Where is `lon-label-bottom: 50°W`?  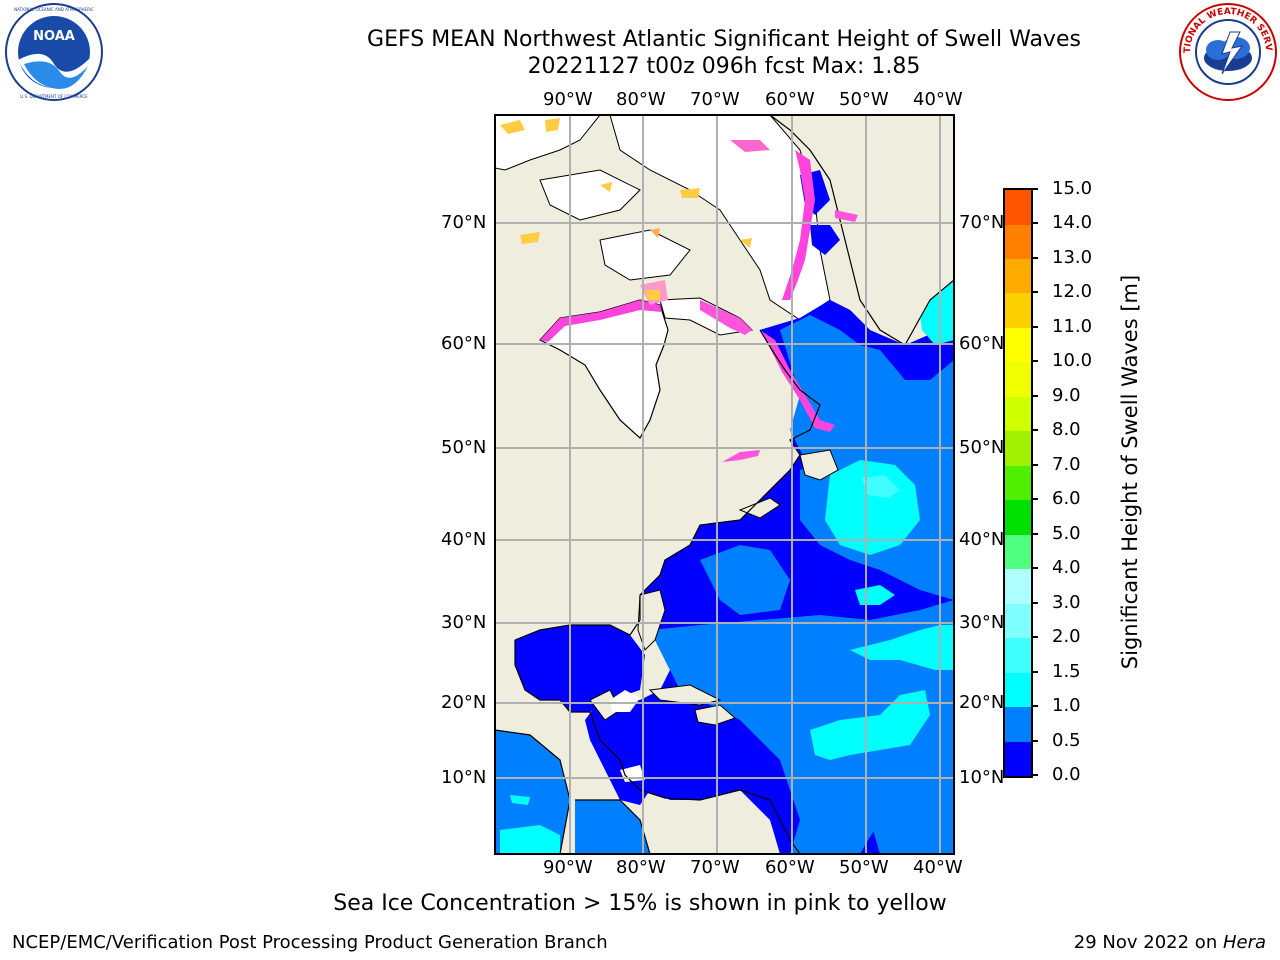
lon-label-bottom: 50°W is located at coordinates (864, 867).